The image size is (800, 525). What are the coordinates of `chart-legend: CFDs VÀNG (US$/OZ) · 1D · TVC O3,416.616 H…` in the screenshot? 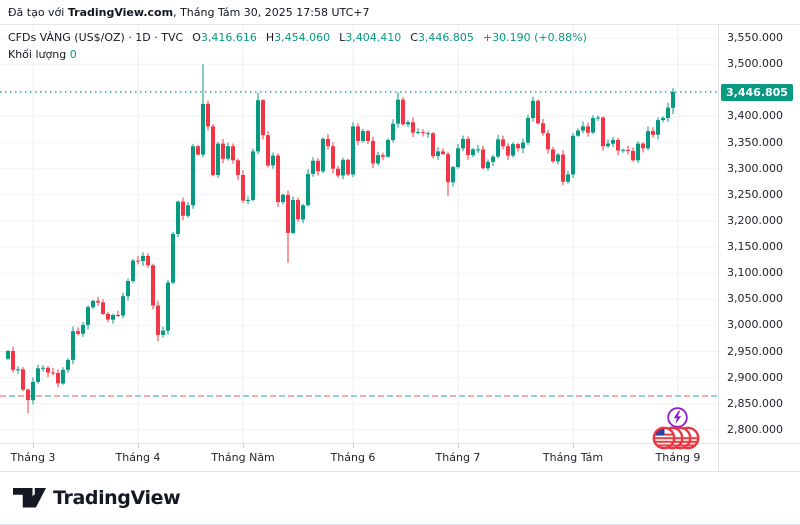 It's located at (297, 46).